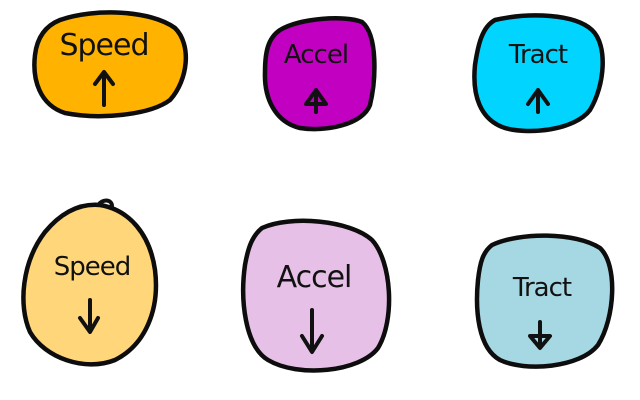  I want to click on accel-up-button: Accel, so click(319, 74).